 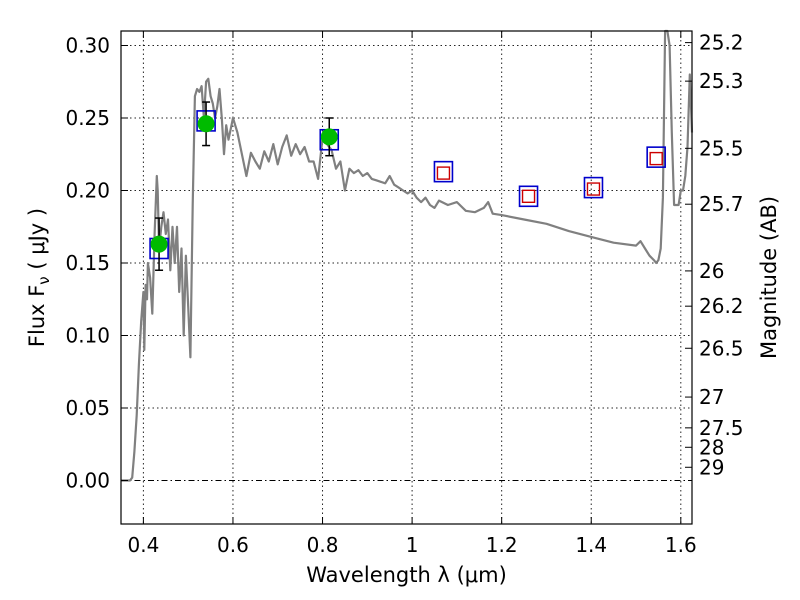 What do you see at coordinates (591, 545) in the screenshot?
I see `x-tick-label: 1.4` at bounding box center [591, 545].